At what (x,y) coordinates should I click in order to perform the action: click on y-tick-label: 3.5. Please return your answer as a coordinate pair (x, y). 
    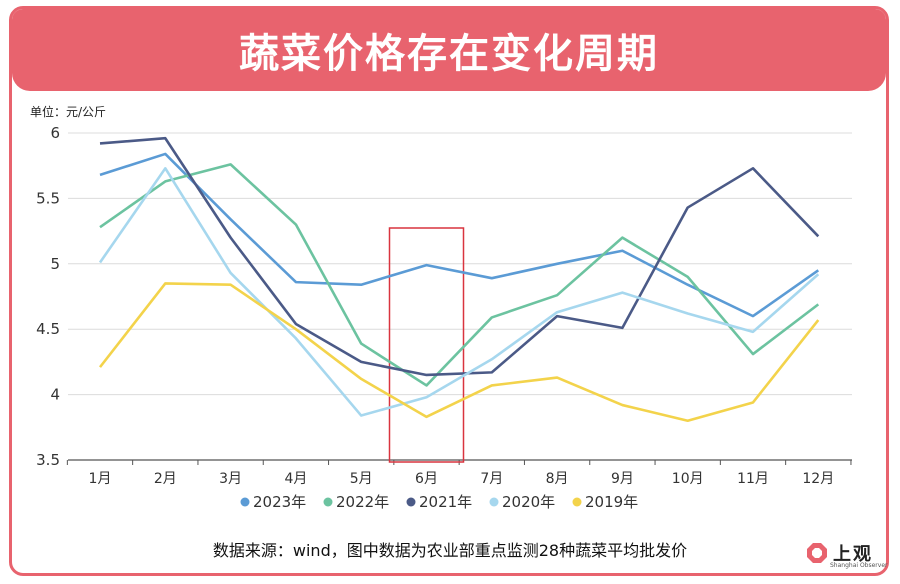
    Looking at the image, I should click on (48, 460).